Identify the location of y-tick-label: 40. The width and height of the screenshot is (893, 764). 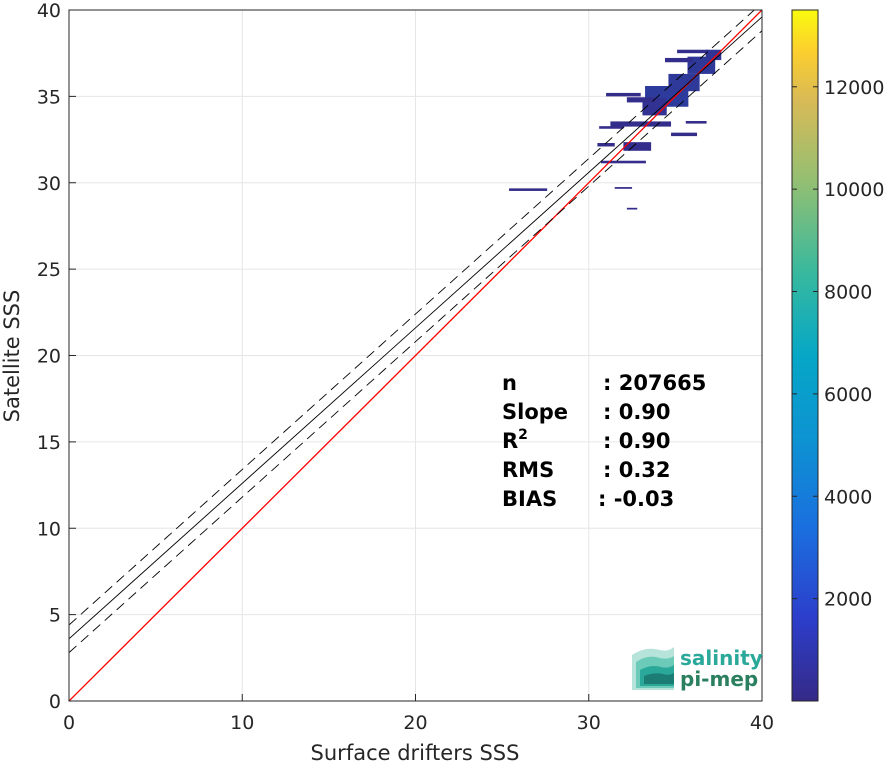
(49, 11).